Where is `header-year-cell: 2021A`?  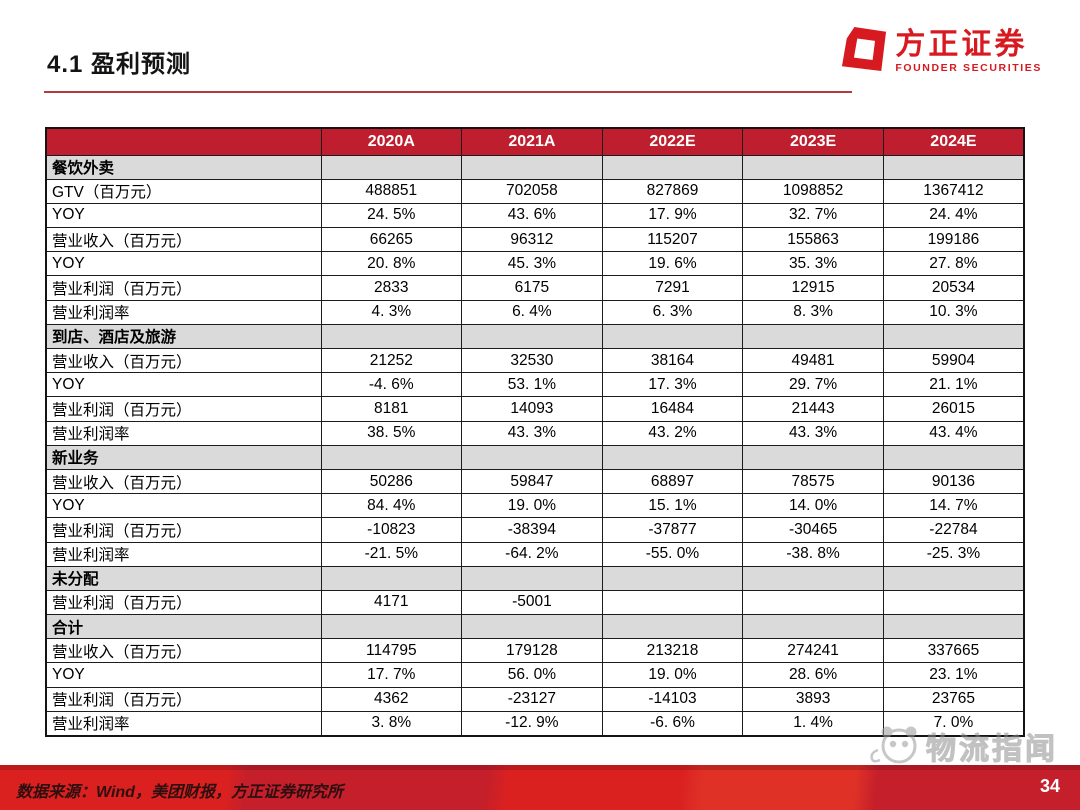 header-year-cell: 2021A is located at coordinates (532, 141).